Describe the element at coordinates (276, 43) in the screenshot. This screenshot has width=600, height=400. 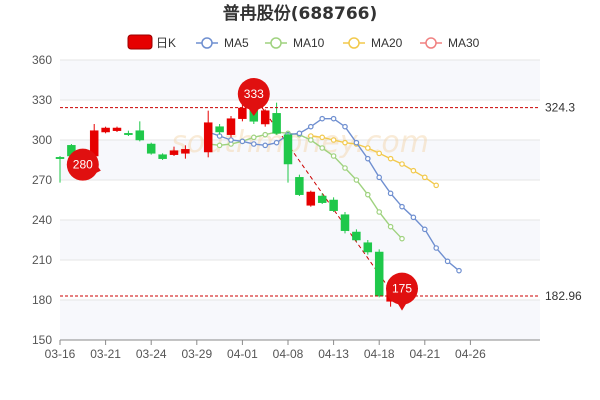
I see `legend-marker-ma10` at that location.